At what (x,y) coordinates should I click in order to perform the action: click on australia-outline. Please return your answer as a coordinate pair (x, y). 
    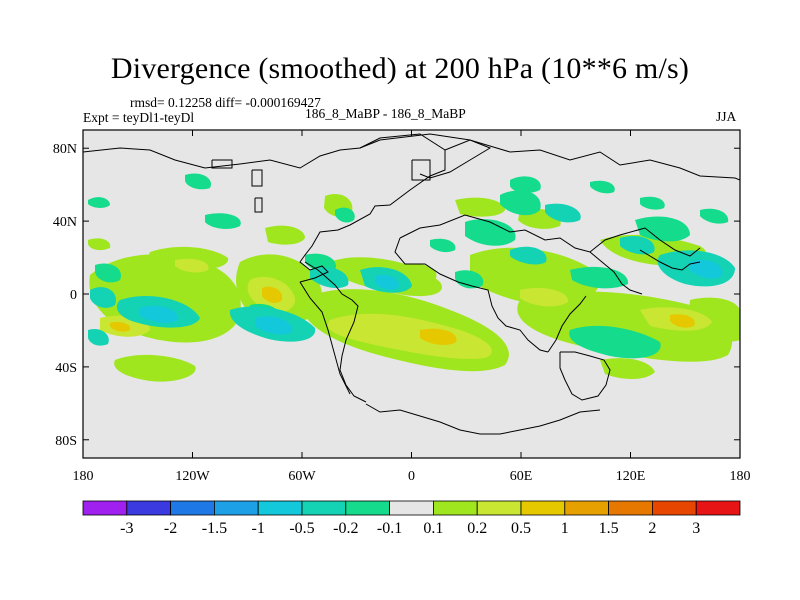
    Looking at the image, I should click on (585, 376).